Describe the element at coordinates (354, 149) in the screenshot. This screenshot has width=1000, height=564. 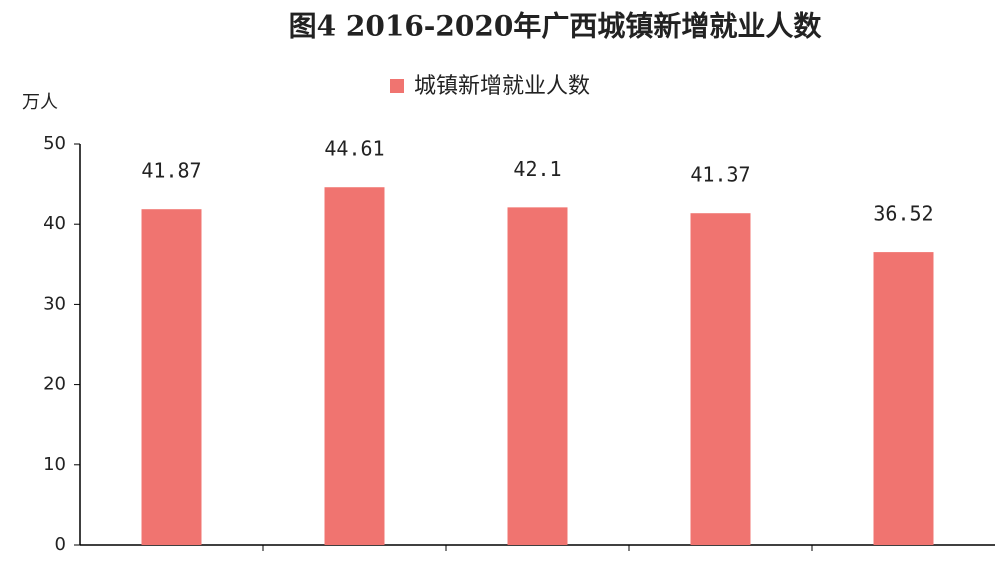
I see `value-label: 44.61` at that location.